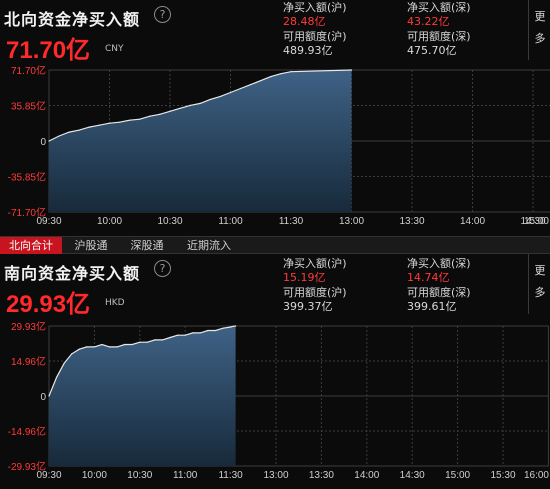  Describe the element at coordinates (48, 475) in the screenshot. I see `x-tick-label: 09:30` at that location.